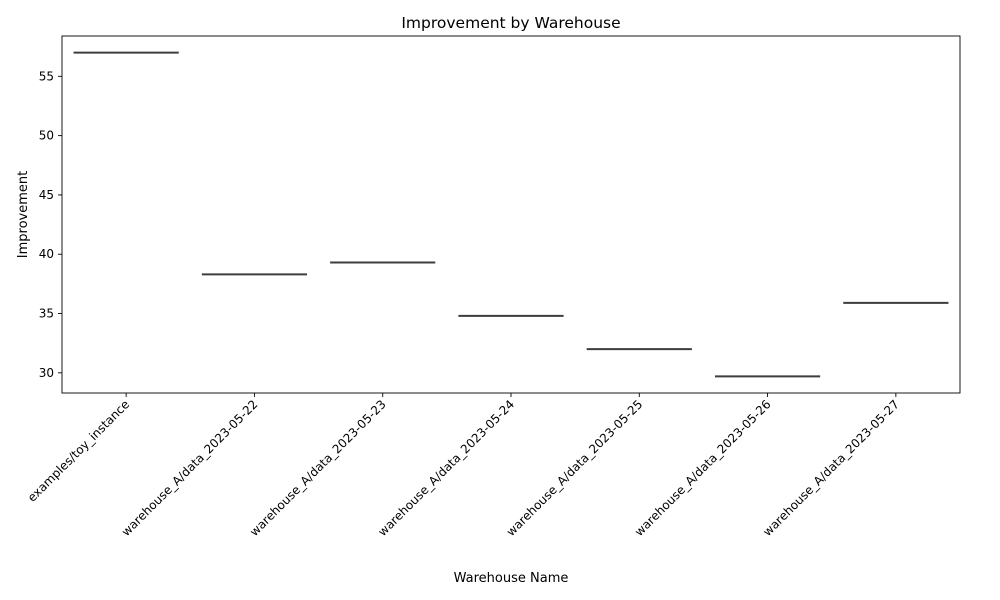  Describe the element at coordinates (46, 76) in the screenshot. I see `y-tick-label: 55` at that location.